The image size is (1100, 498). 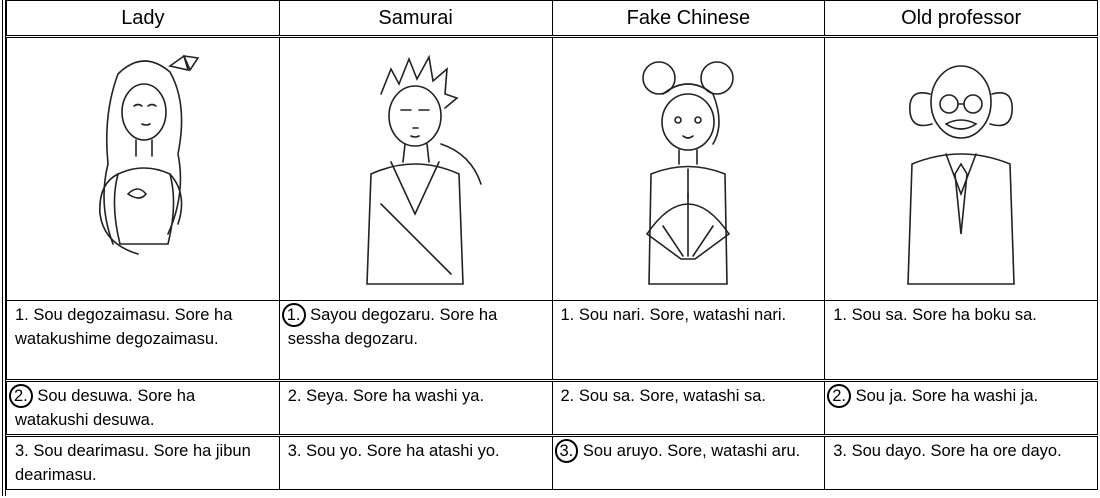 I want to click on answer-cell: 1. Sou sa. Sore ha boku sa., so click(x=961, y=341).